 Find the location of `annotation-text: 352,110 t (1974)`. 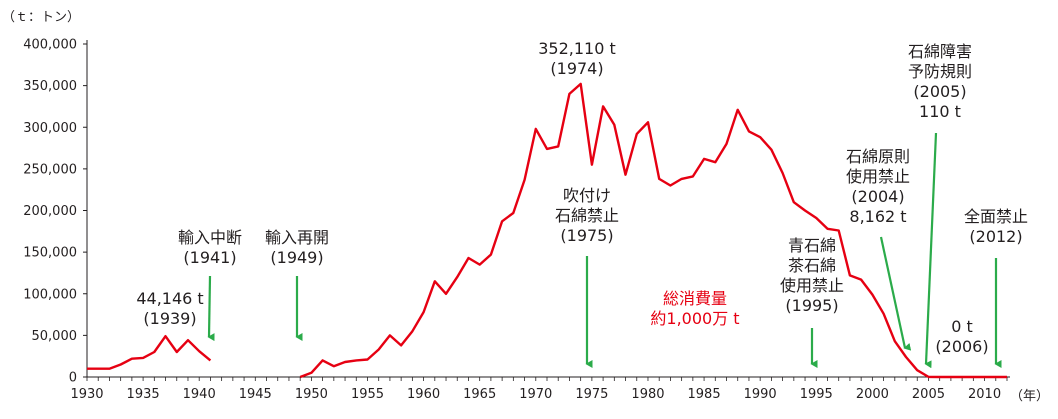

annotation-text: 352,110 t (1974) is located at coordinates (577, 58).